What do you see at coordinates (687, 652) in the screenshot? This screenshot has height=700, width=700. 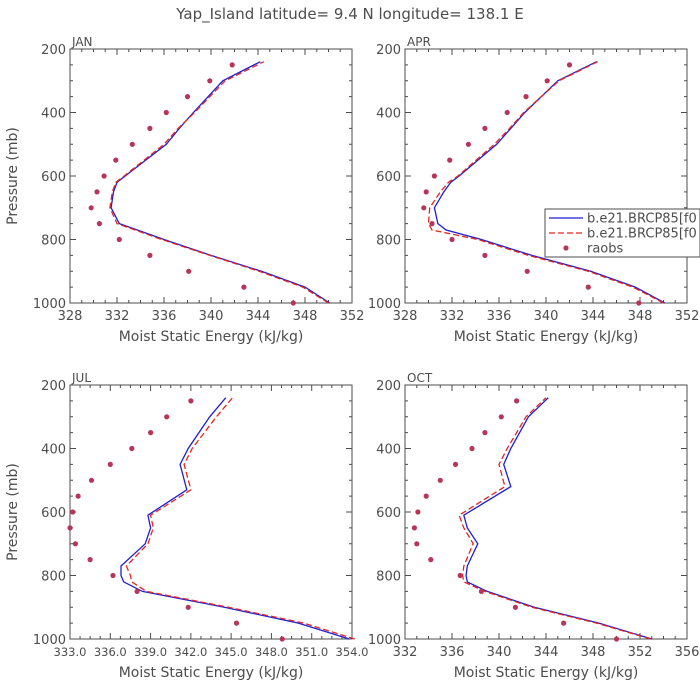 I see `x-tick-label: 356` at bounding box center [687, 652].